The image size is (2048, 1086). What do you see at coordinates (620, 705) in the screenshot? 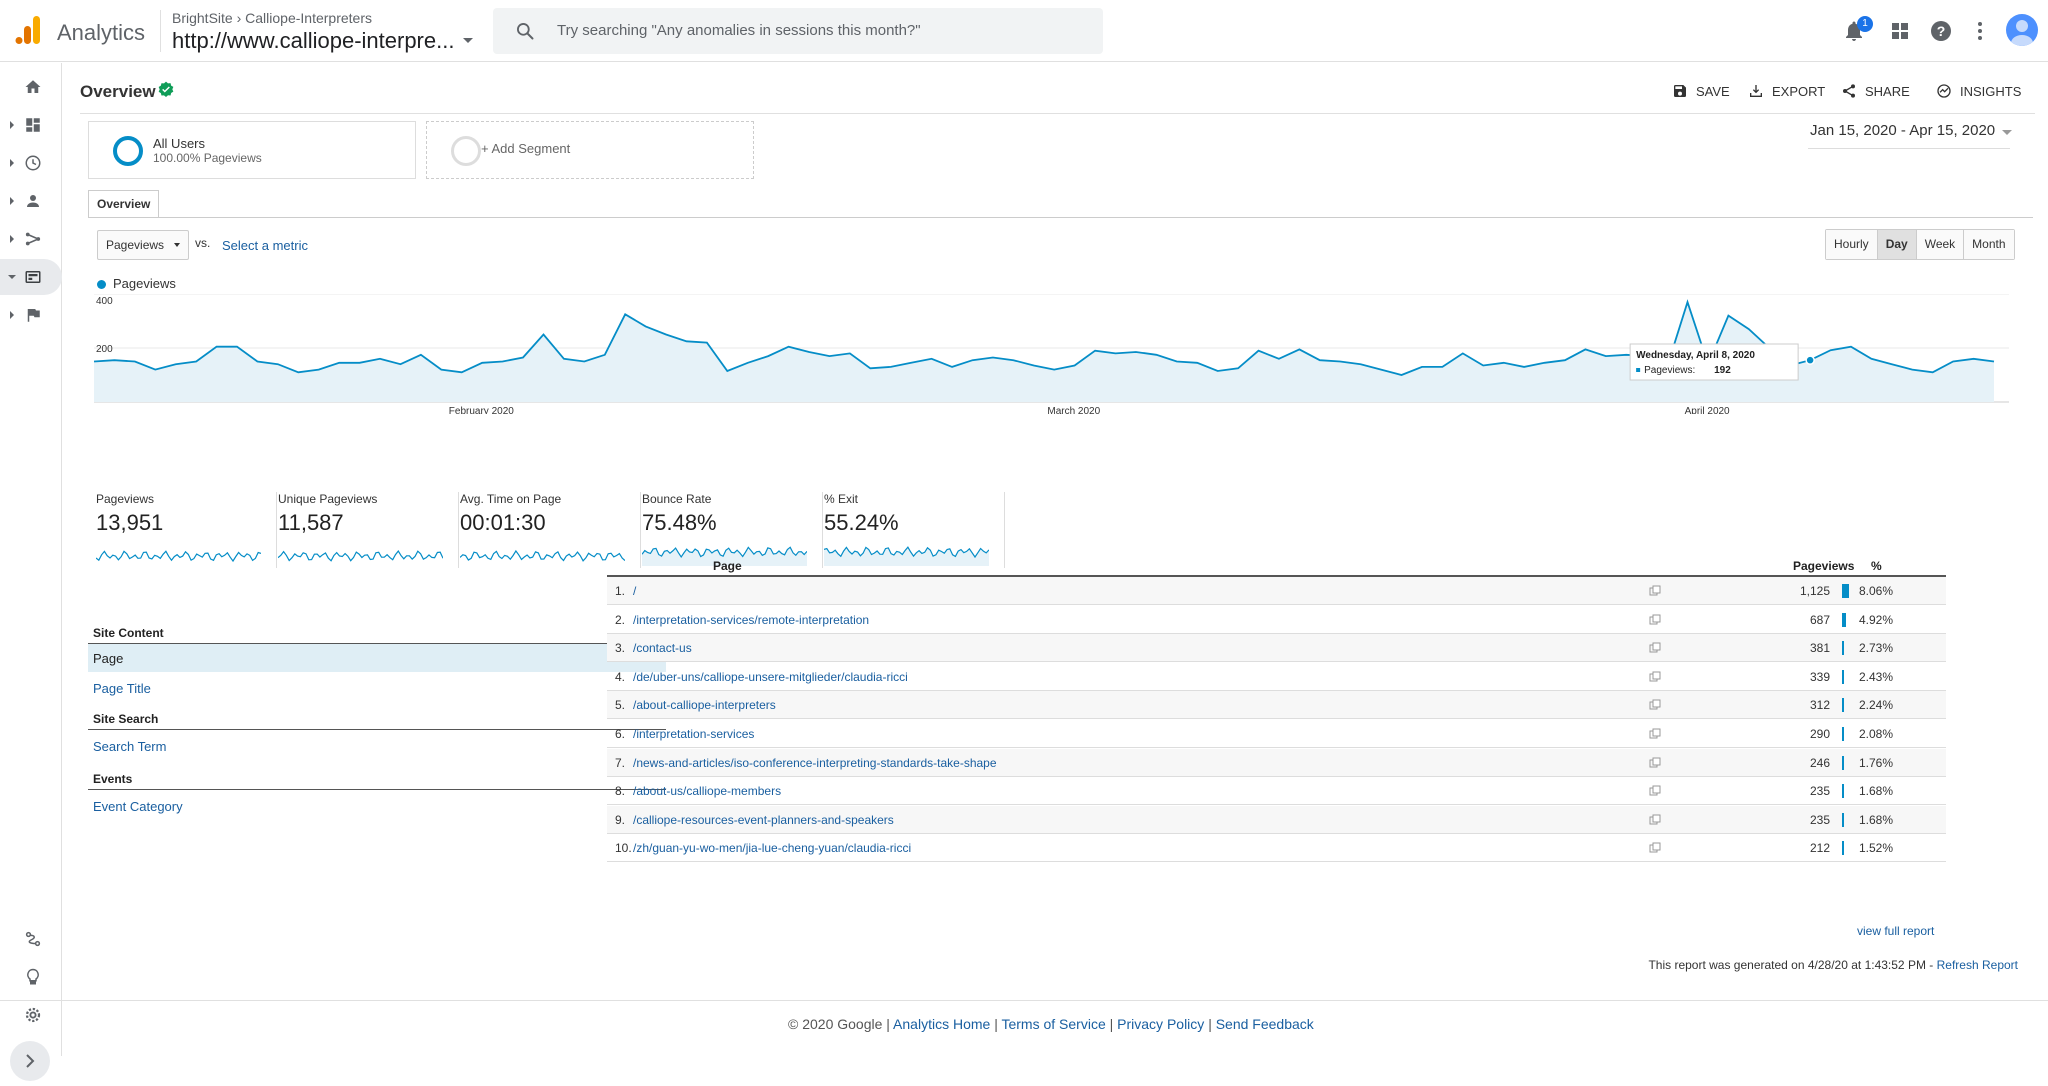
I see `row-number: 5.` at bounding box center [620, 705].